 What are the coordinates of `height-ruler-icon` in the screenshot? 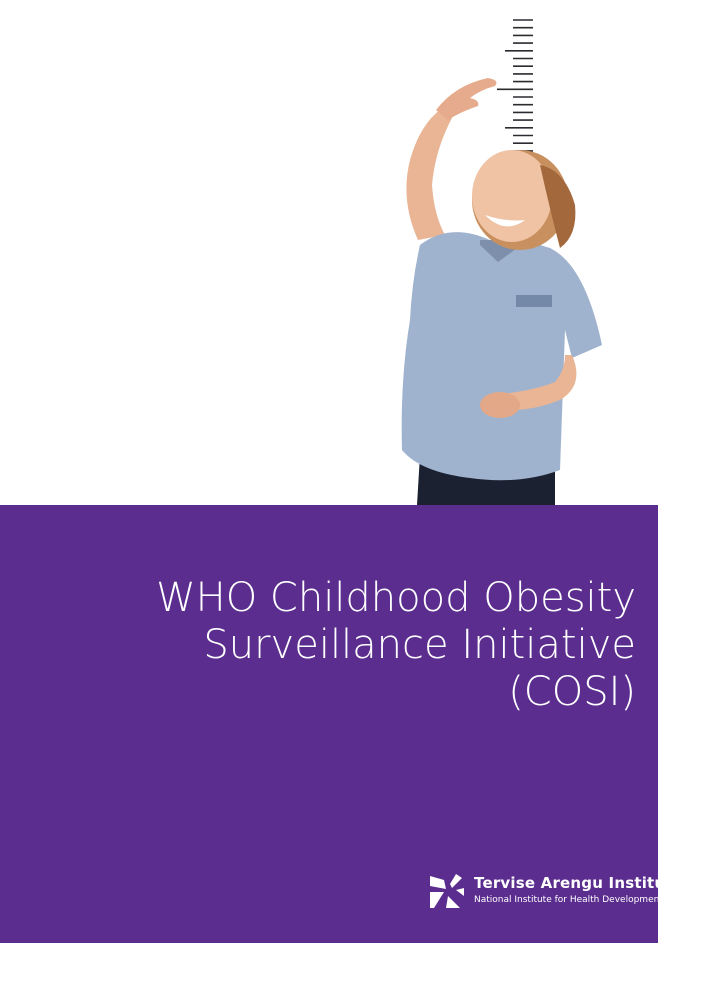 It's located at (515, 85).